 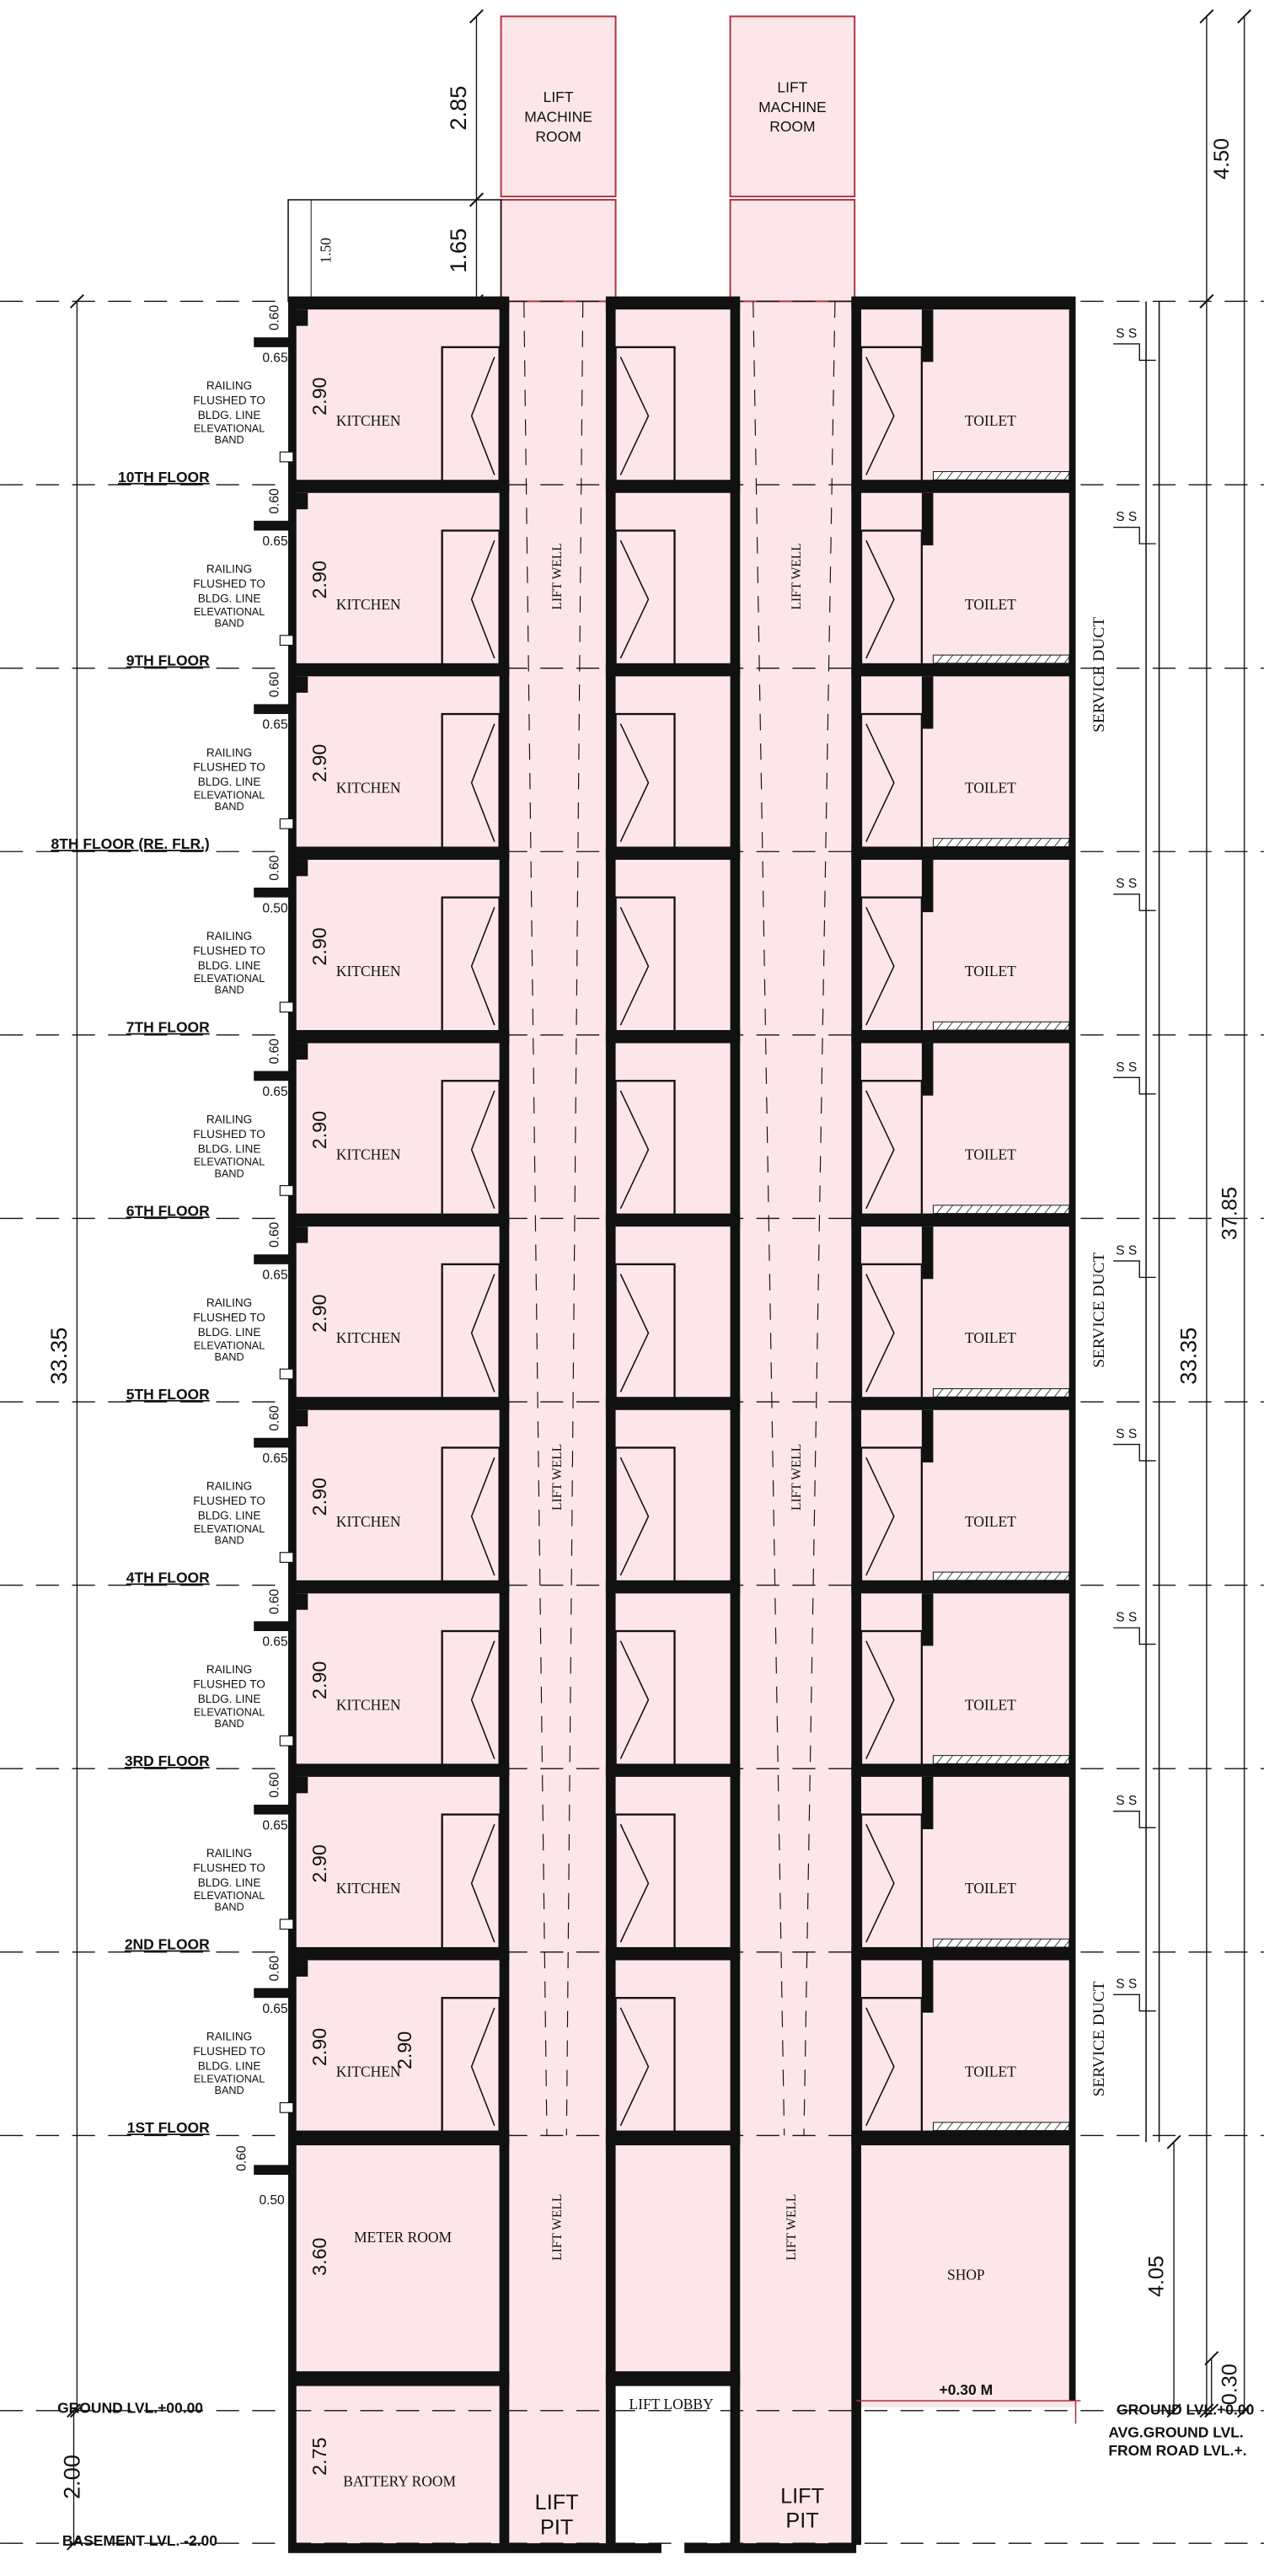 What do you see at coordinates (230, 2090) in the screenshot?
I see `note: BAND` at bounding box center [230, 2090].